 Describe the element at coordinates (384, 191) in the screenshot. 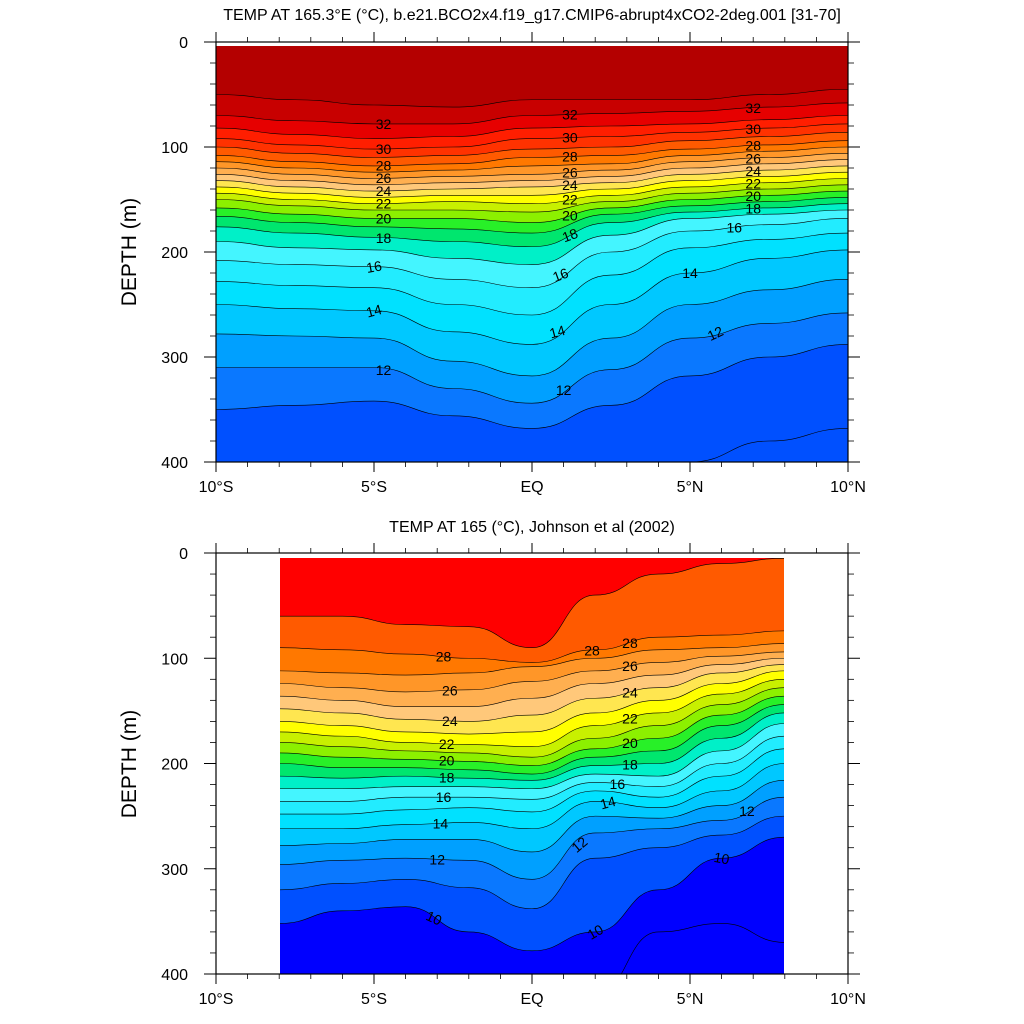

I see `top-contour-label: 24` at that location.